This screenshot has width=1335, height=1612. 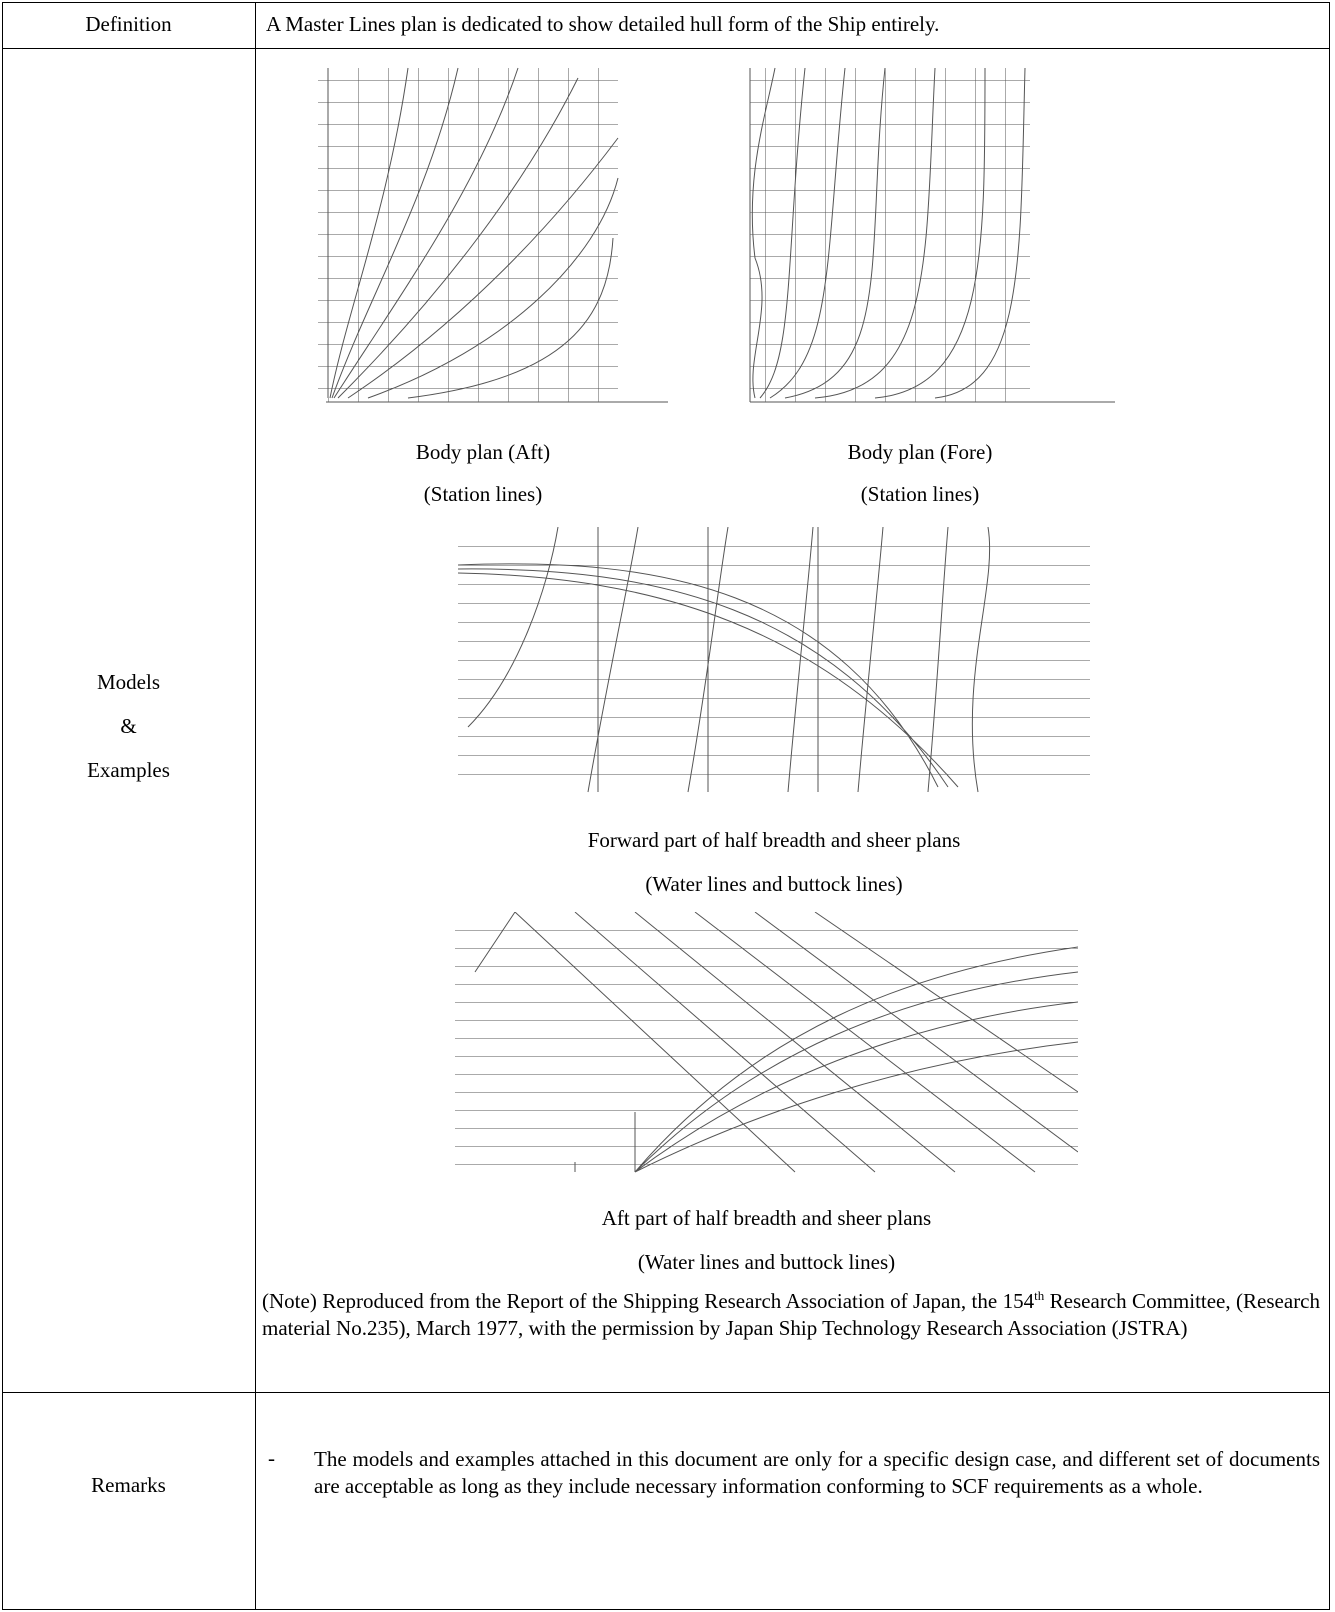 What do you see at coordinates (128, 24) in the screenshot?
I see `row-label: Definition` at bounding box center [128, 24].